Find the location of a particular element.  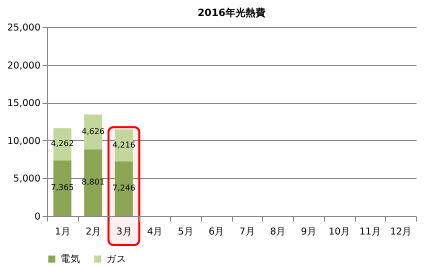

x-tick-label: 1月 is located at coordinates (62, 232).